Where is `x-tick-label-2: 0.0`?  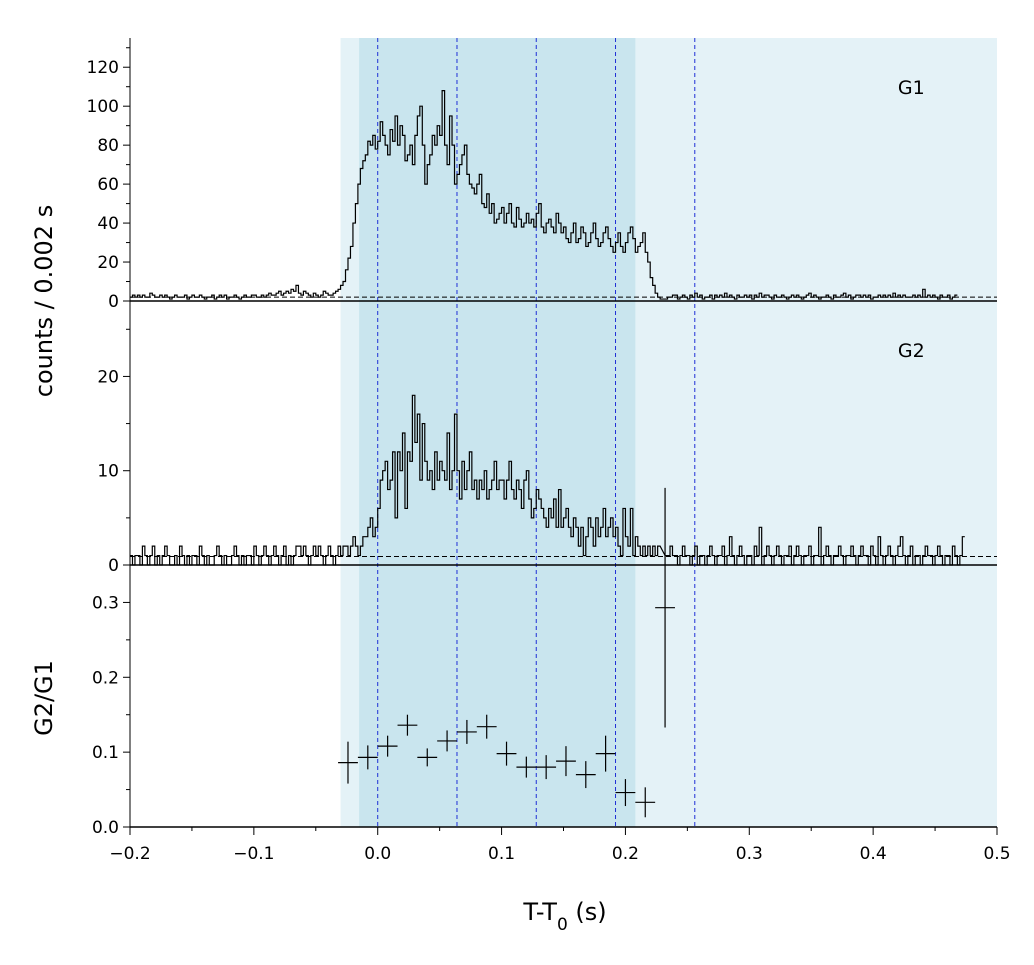
x-tick-label-2: 0.0 is located at coordinates (377, 854).